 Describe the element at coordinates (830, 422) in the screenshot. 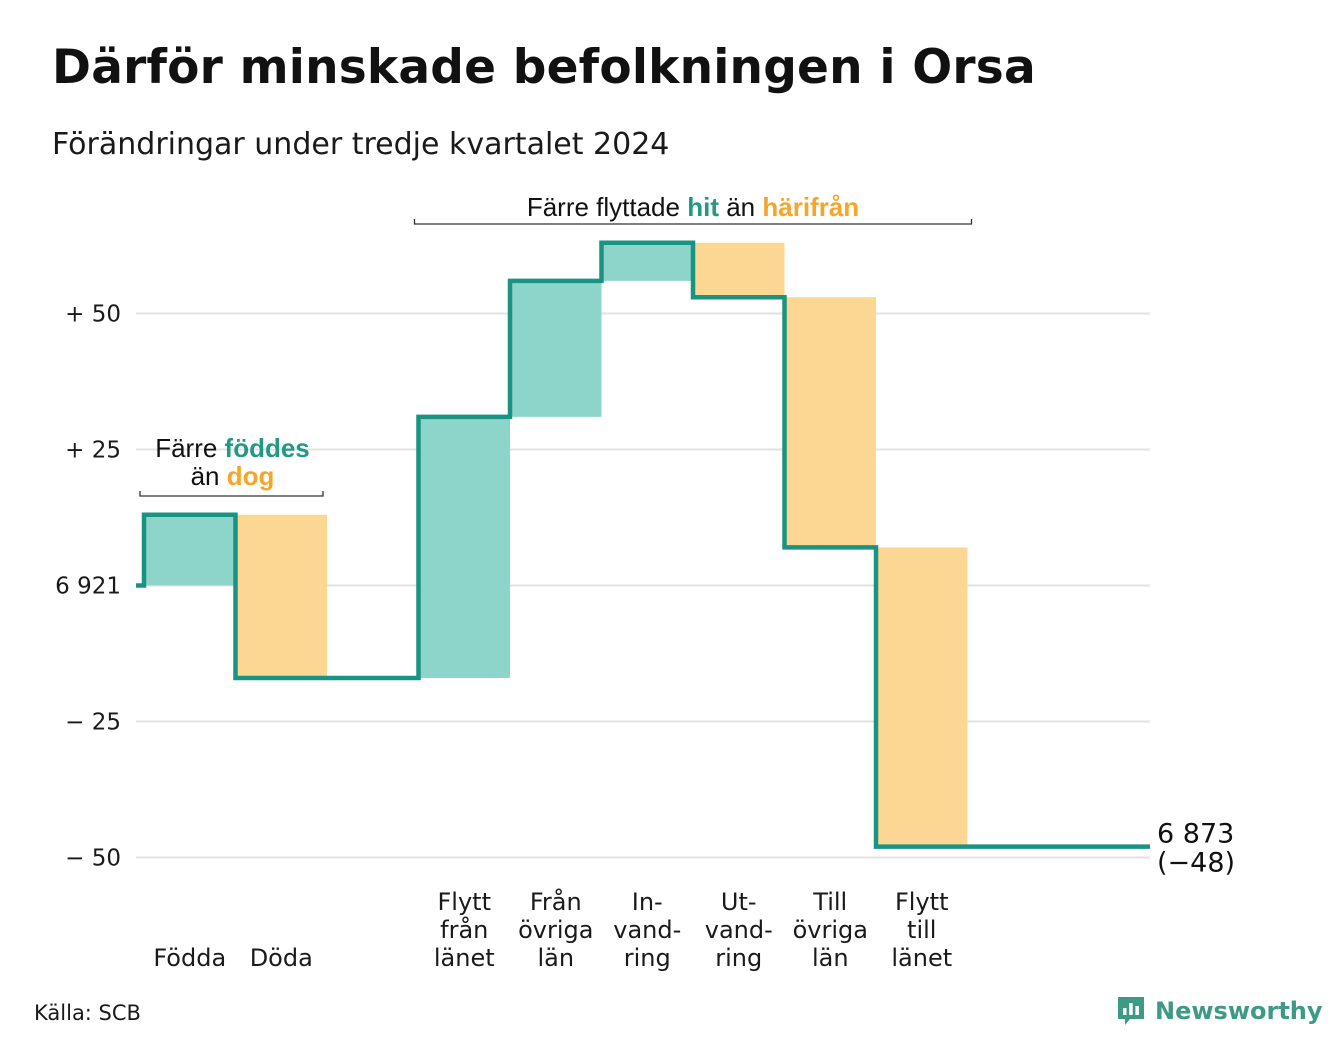

I see `bar-till-övriga-län` at that location.